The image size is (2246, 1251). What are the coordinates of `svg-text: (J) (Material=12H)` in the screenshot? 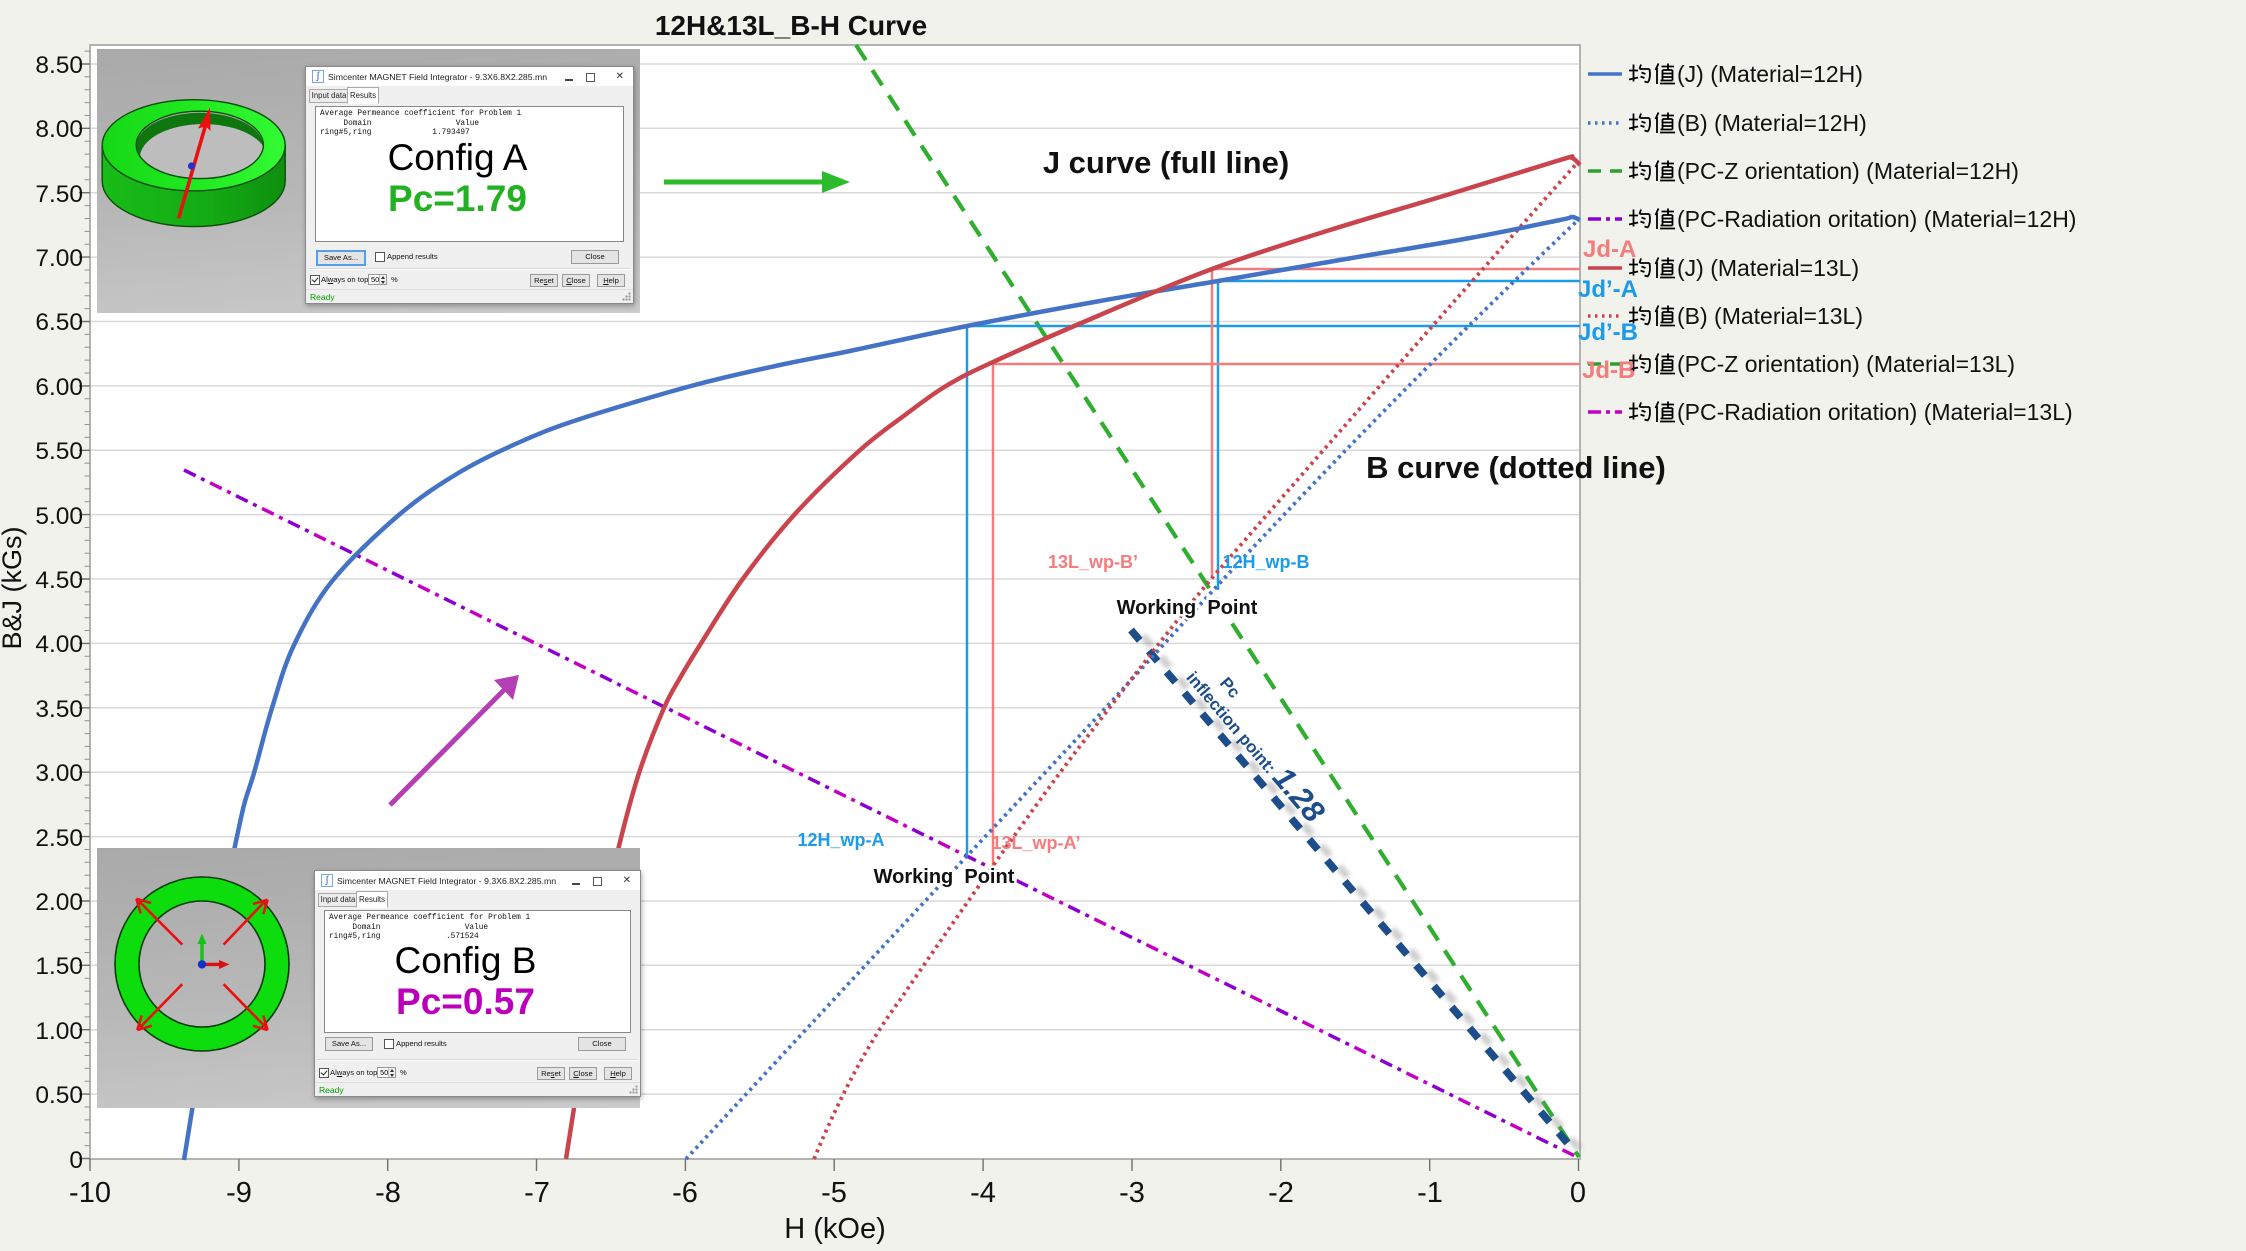 It's located at (1770, 74).